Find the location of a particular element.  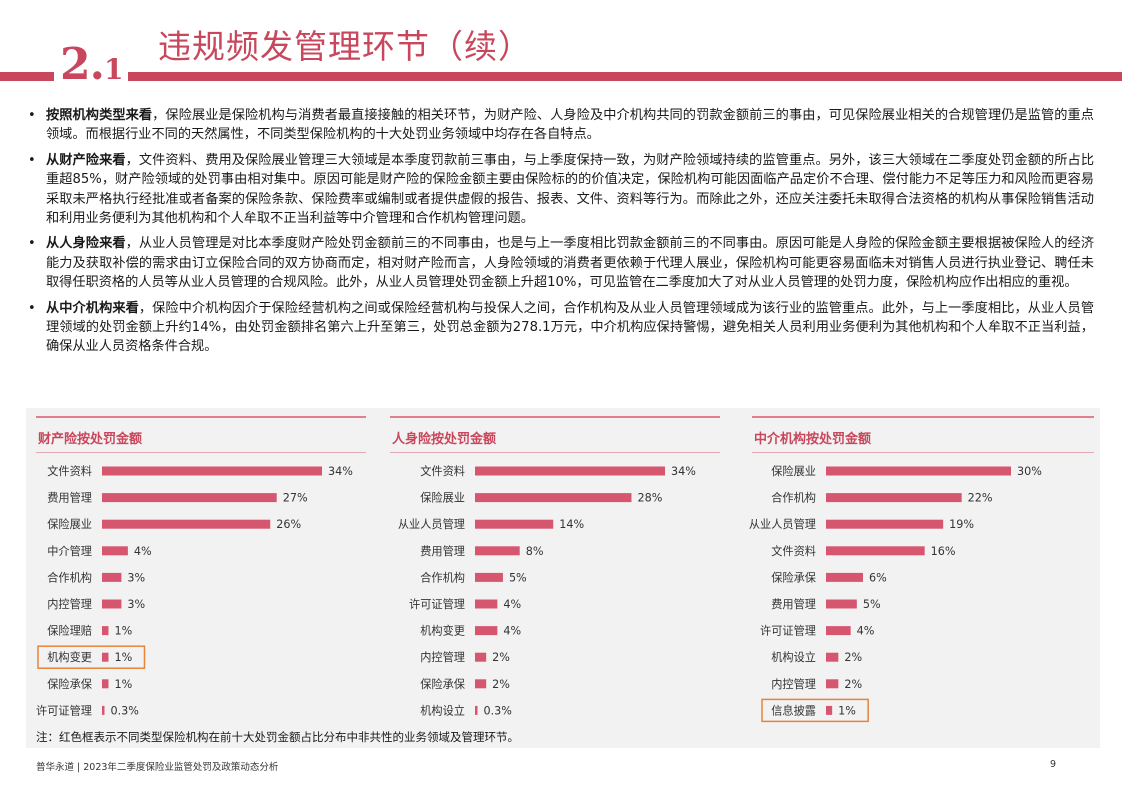

value-label: 30% is located at coordinates (1029, 471).